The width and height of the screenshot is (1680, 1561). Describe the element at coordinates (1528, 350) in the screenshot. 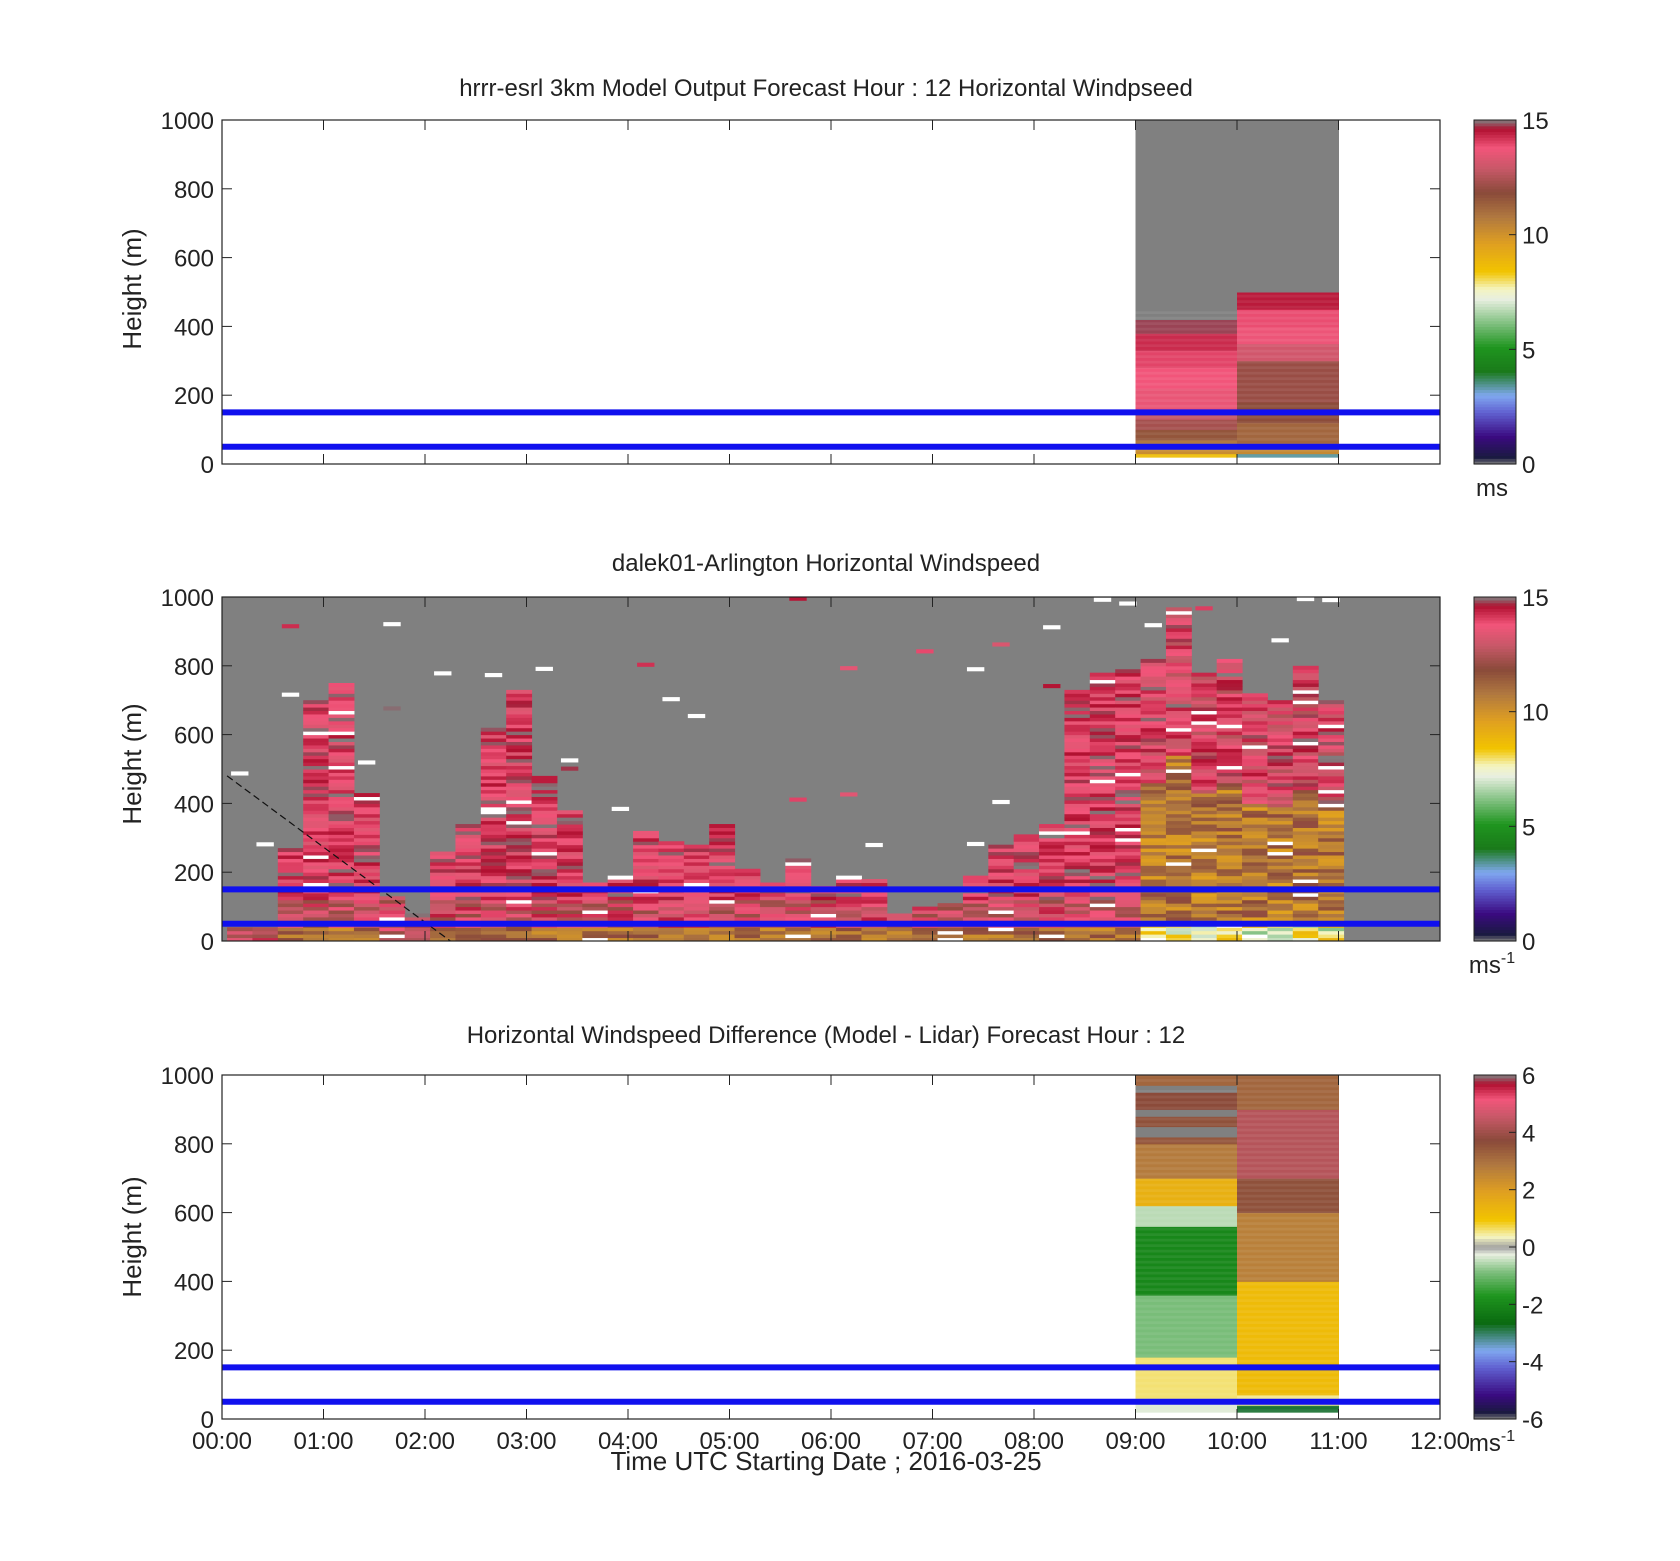

I see `colorbar-tick-label: 5` at that location.